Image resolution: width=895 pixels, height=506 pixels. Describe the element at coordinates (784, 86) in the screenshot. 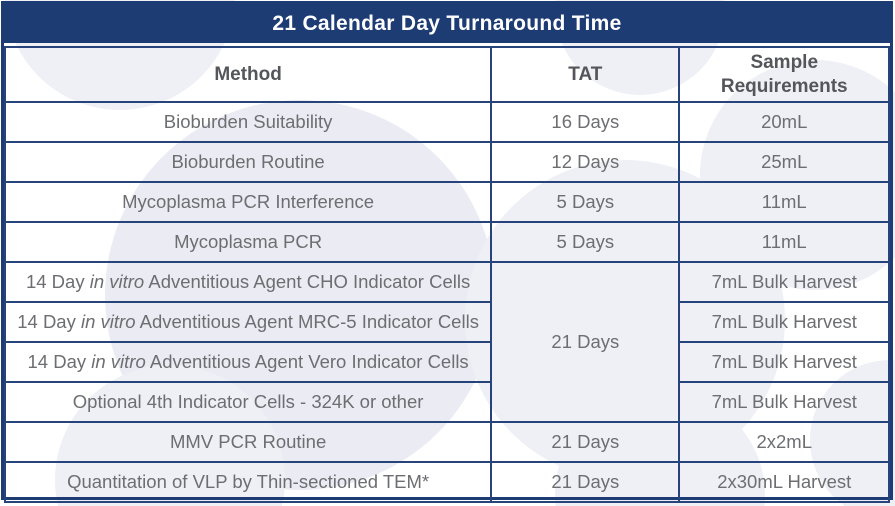

I see `sample-header-line2: Requirements` at that location.